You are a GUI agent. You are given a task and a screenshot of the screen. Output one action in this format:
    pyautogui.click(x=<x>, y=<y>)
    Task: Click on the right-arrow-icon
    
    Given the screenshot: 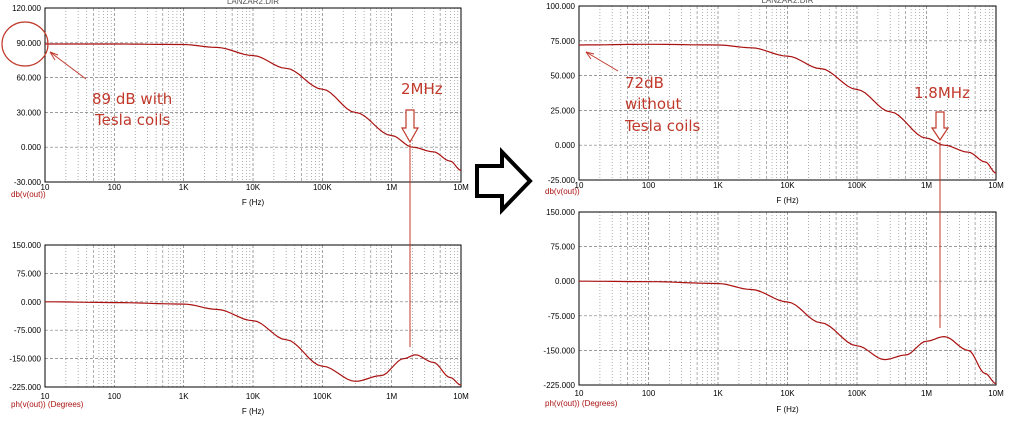 What is the action you would take?
    pyautogui.click(x=504, y=181)
    